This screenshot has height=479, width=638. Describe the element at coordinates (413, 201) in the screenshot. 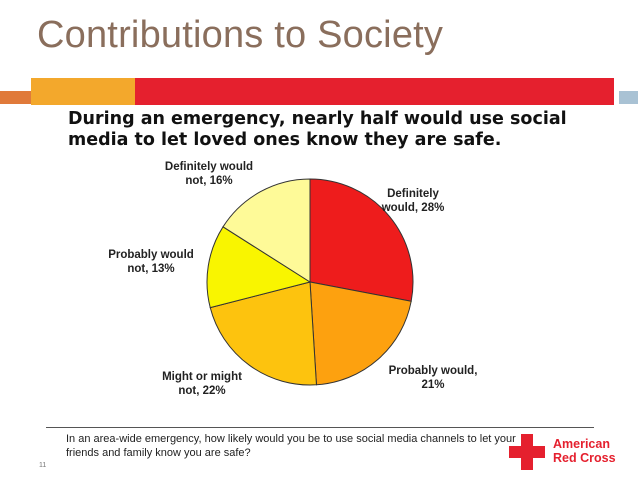

I see `slice-label-definitely-would: Definitely would, 28%` at that location.